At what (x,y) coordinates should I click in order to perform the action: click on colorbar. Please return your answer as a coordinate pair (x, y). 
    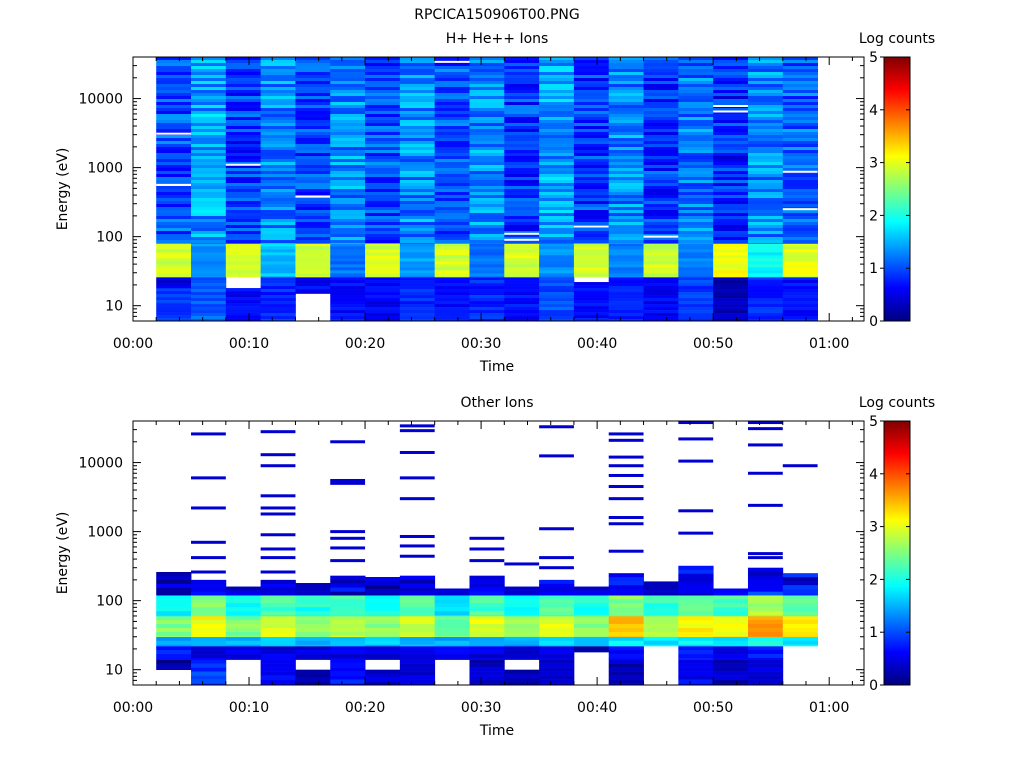
    Looking at the image, I should click on (897, 553).